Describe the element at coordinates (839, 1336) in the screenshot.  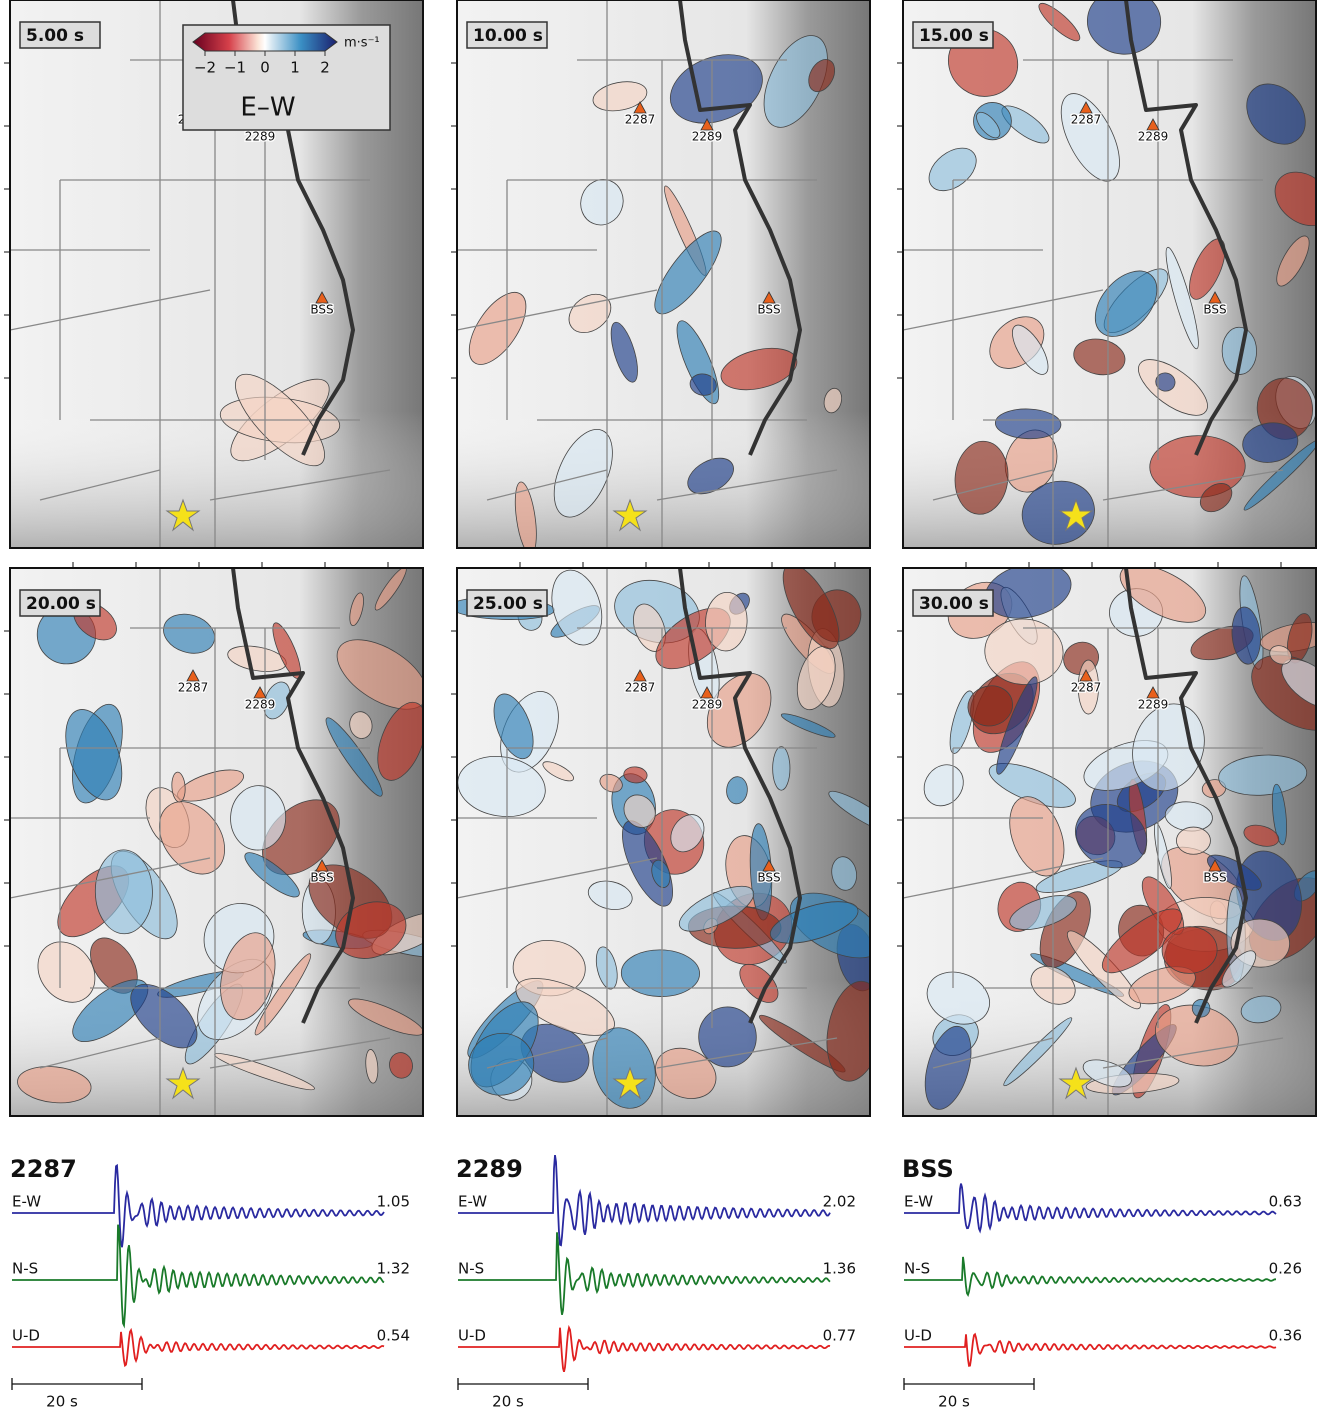
I see `peak-label: 0.77` at that location.